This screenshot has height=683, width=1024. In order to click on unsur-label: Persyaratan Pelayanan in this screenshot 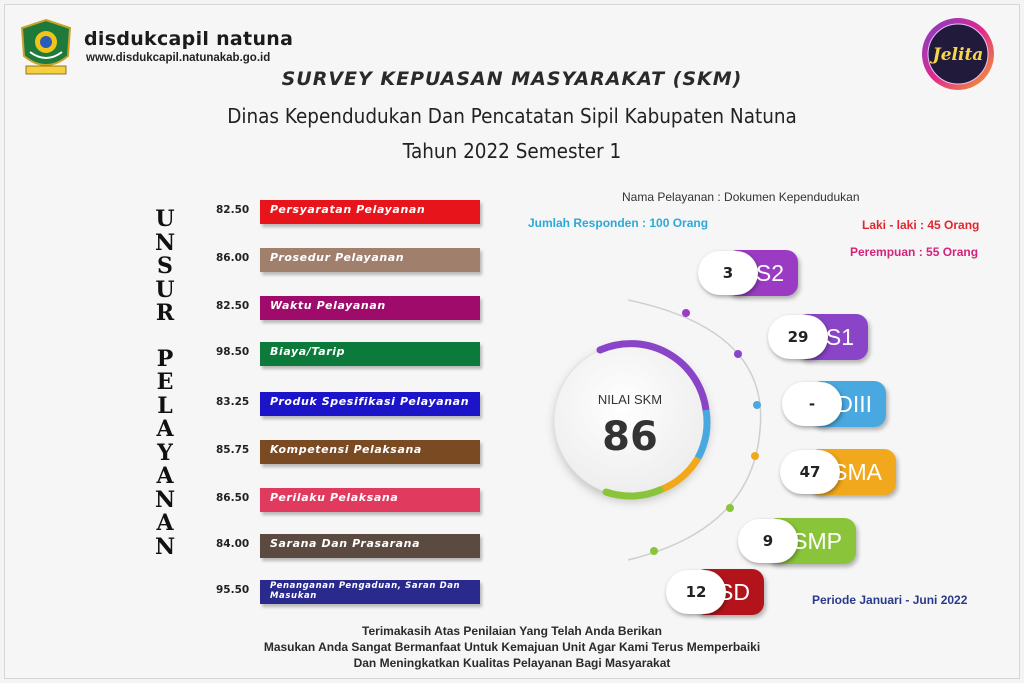, I will do `click(348, 209)`.